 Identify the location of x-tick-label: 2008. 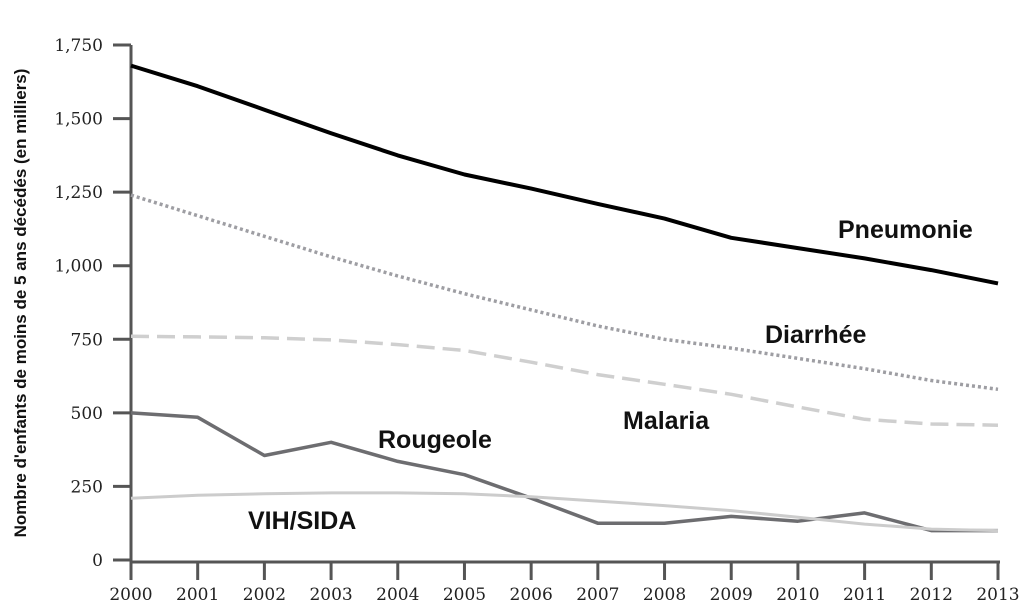
(664, 595).